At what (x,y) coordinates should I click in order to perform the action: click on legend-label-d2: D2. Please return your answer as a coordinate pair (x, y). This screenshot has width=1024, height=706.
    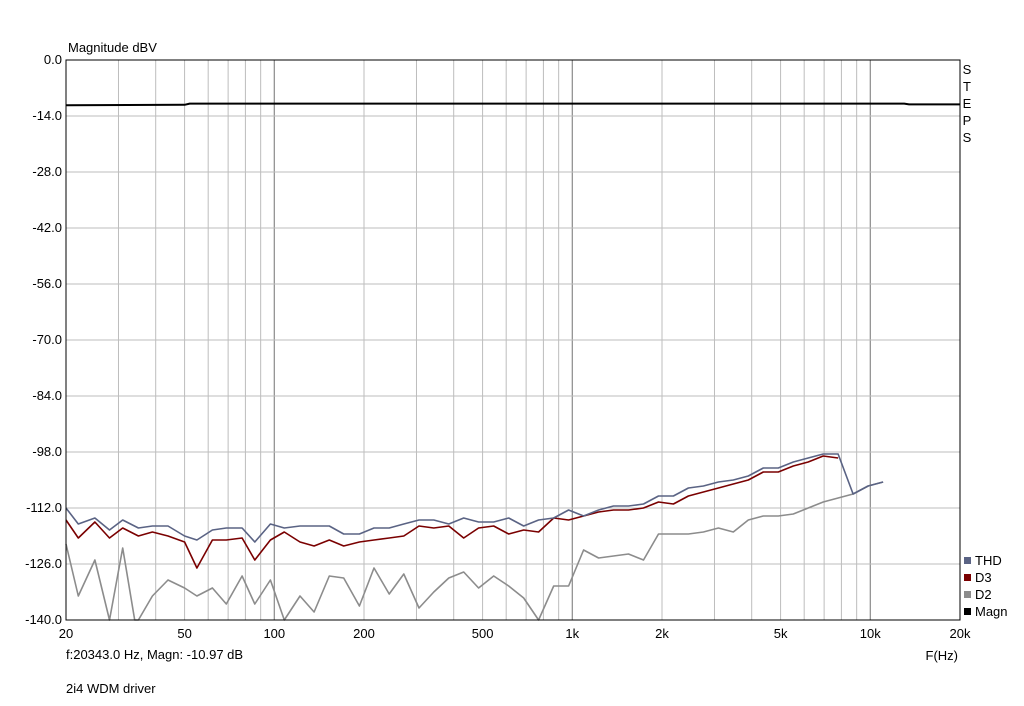
    Looking at the image, I should click on (983, 594).